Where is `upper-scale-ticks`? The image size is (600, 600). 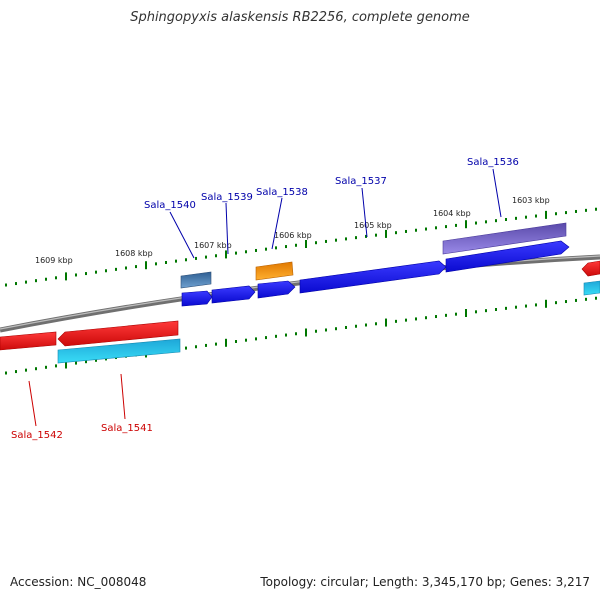 upper-scale-ticks is located at coordinates (301, 247).